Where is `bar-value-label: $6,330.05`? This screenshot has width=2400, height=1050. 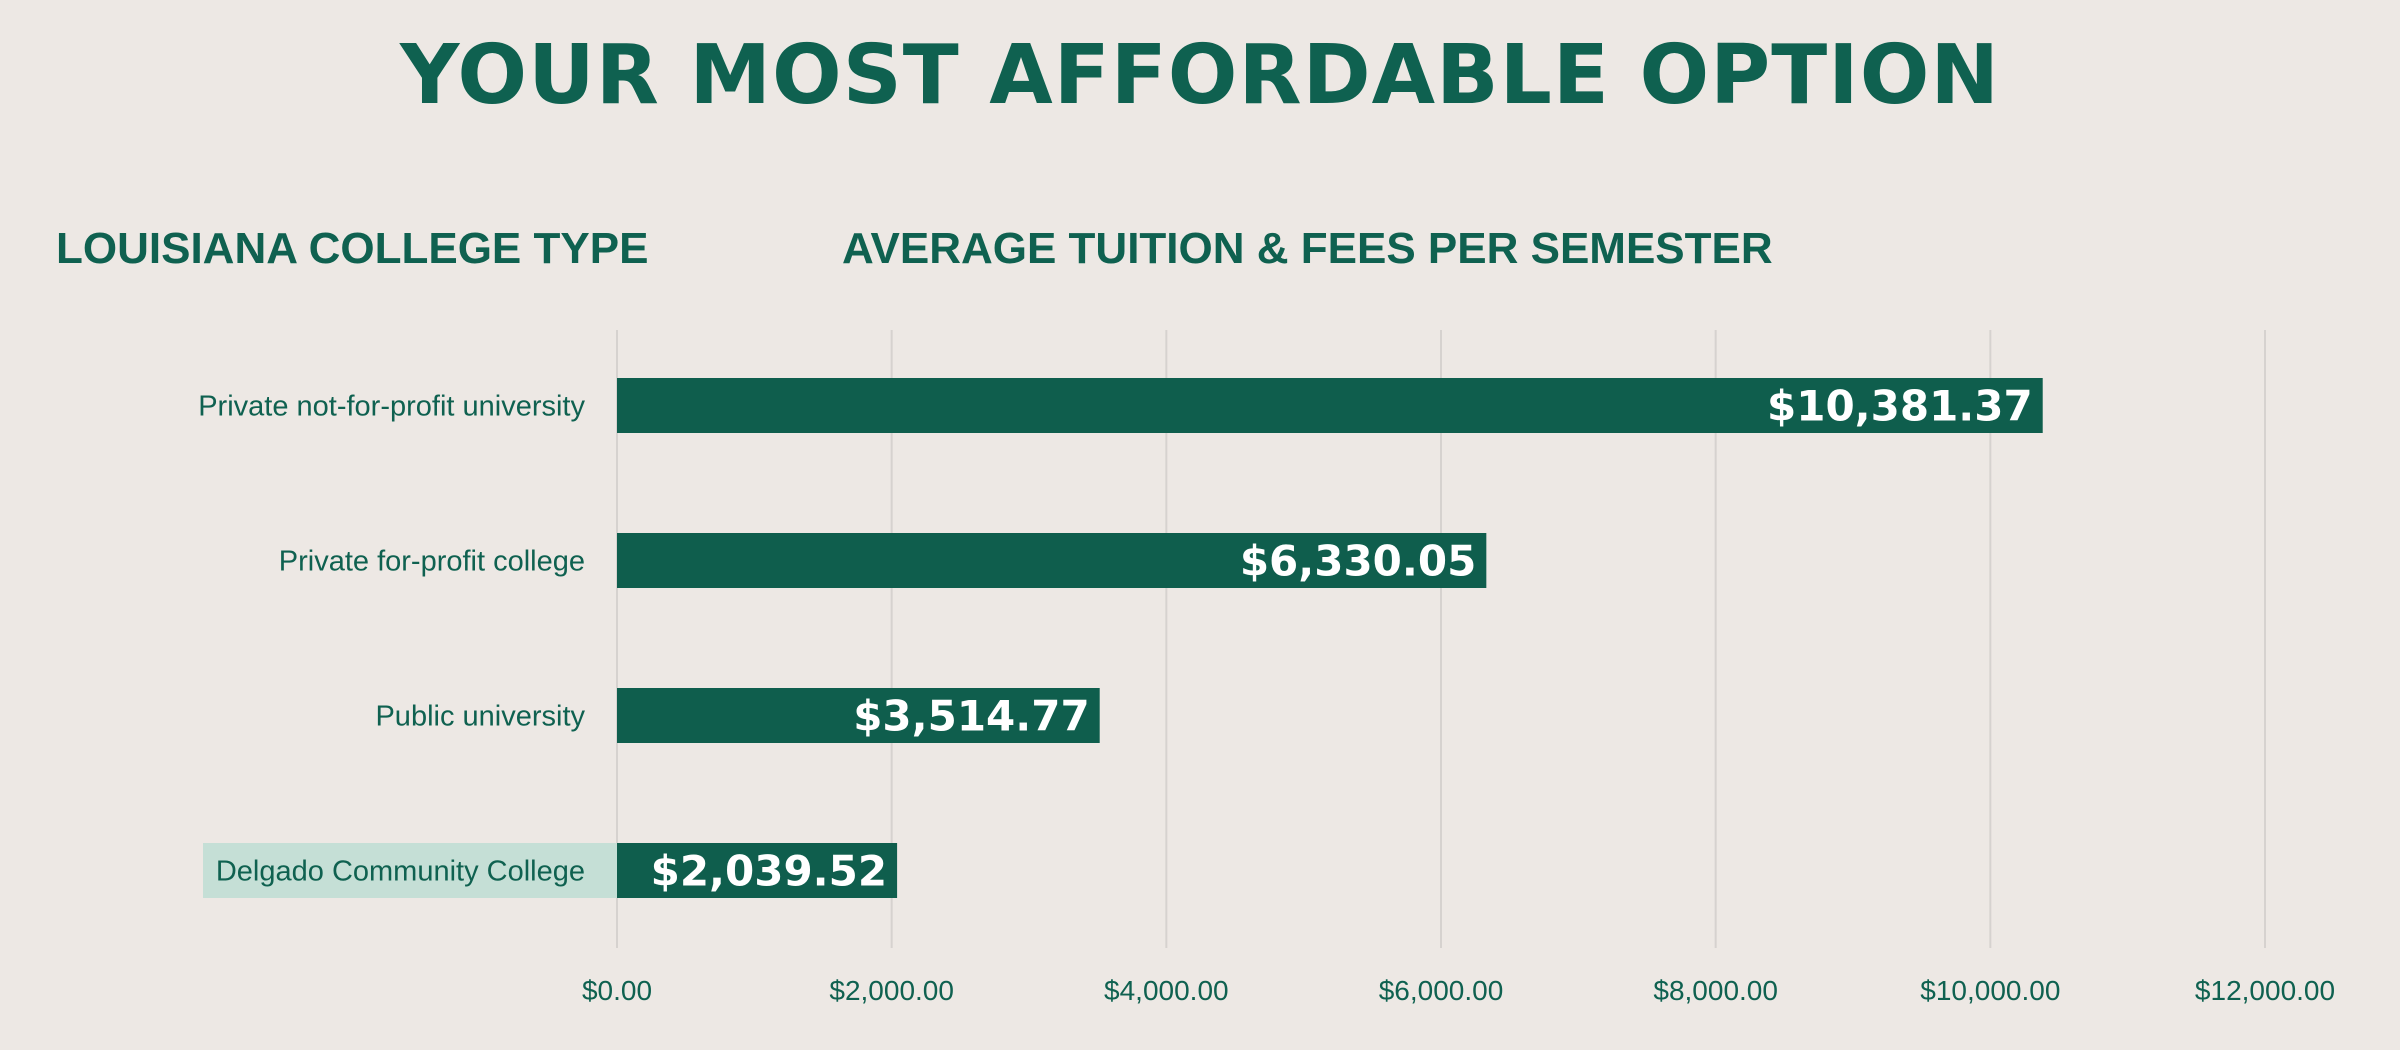
bar-value-label: $6,330.05 is located at coordinates (1358, 561).